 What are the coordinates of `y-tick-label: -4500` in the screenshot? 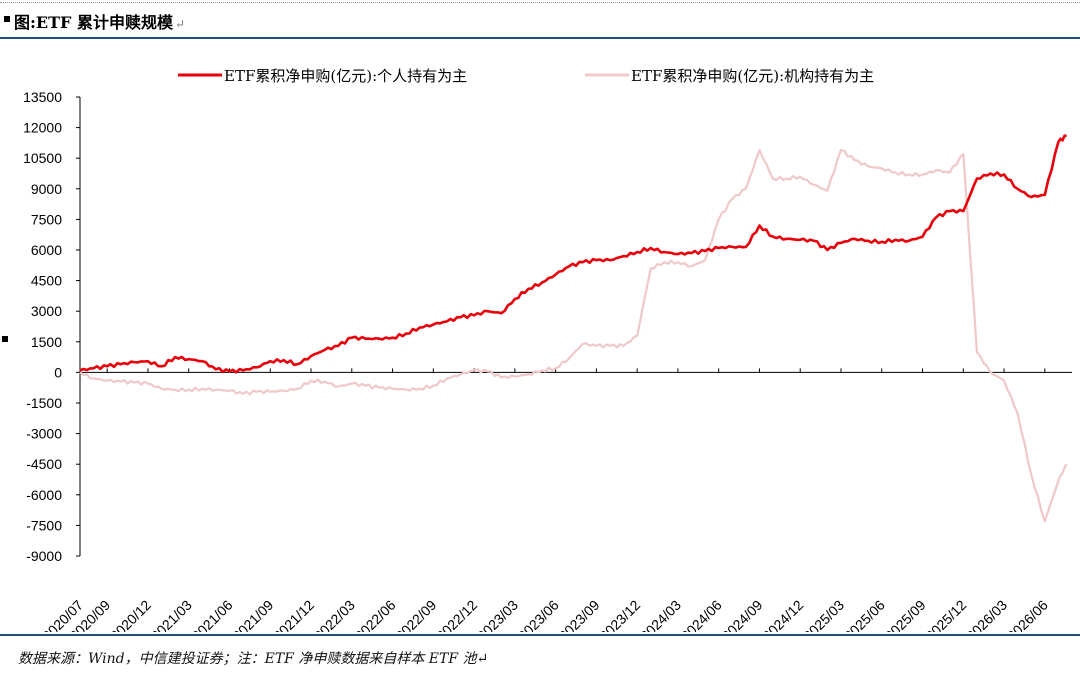 It's located at (44, 464).